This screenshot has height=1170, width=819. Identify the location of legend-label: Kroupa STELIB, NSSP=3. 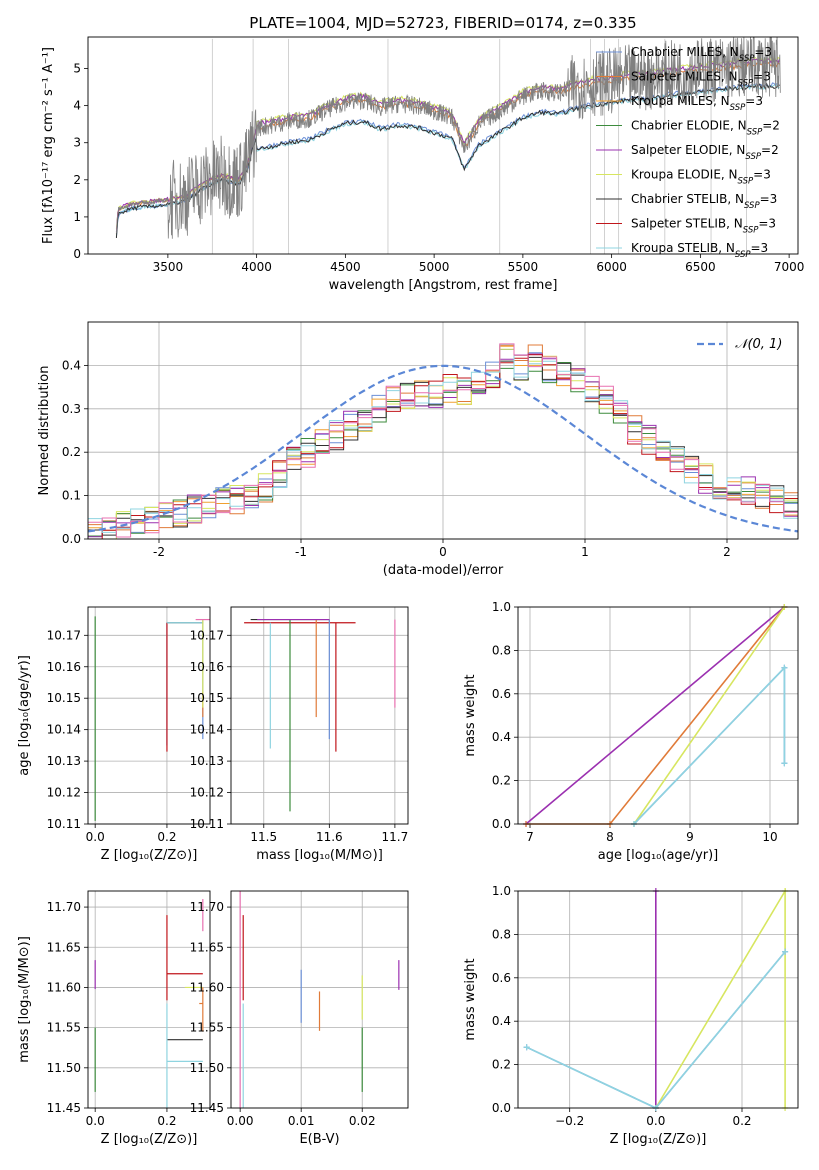
(699, 250).